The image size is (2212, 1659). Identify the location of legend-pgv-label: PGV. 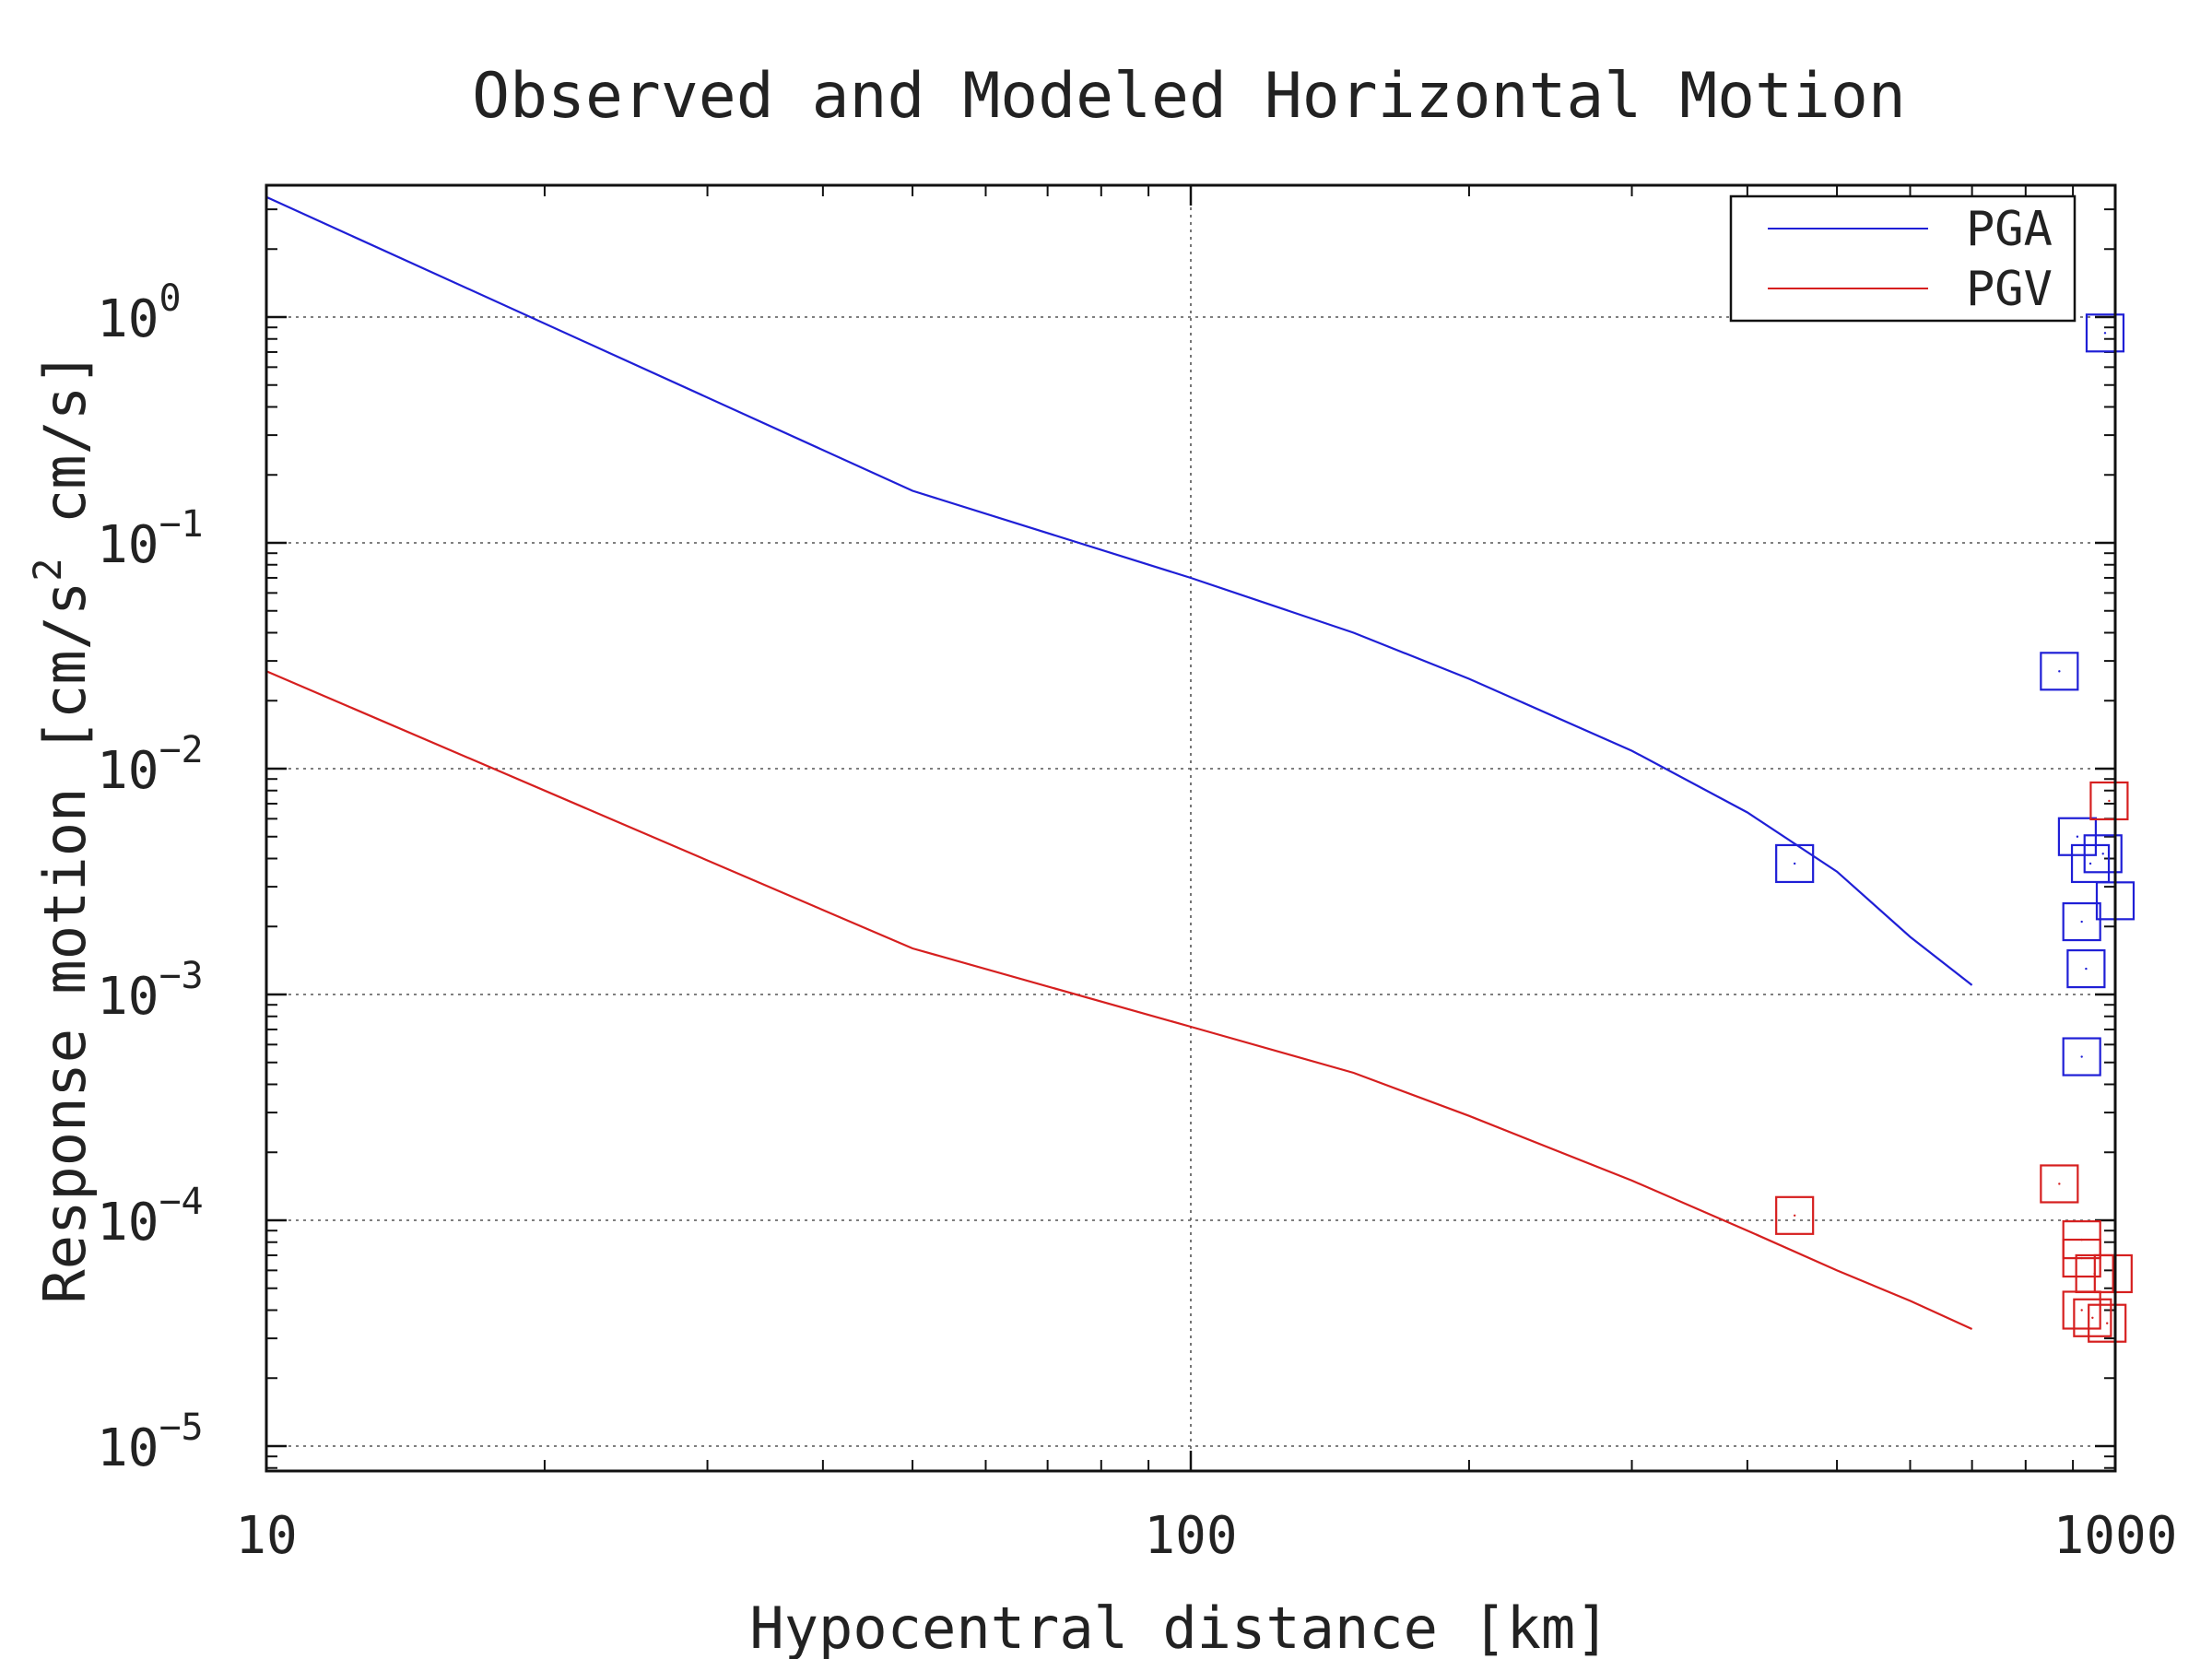
(2009, 289).